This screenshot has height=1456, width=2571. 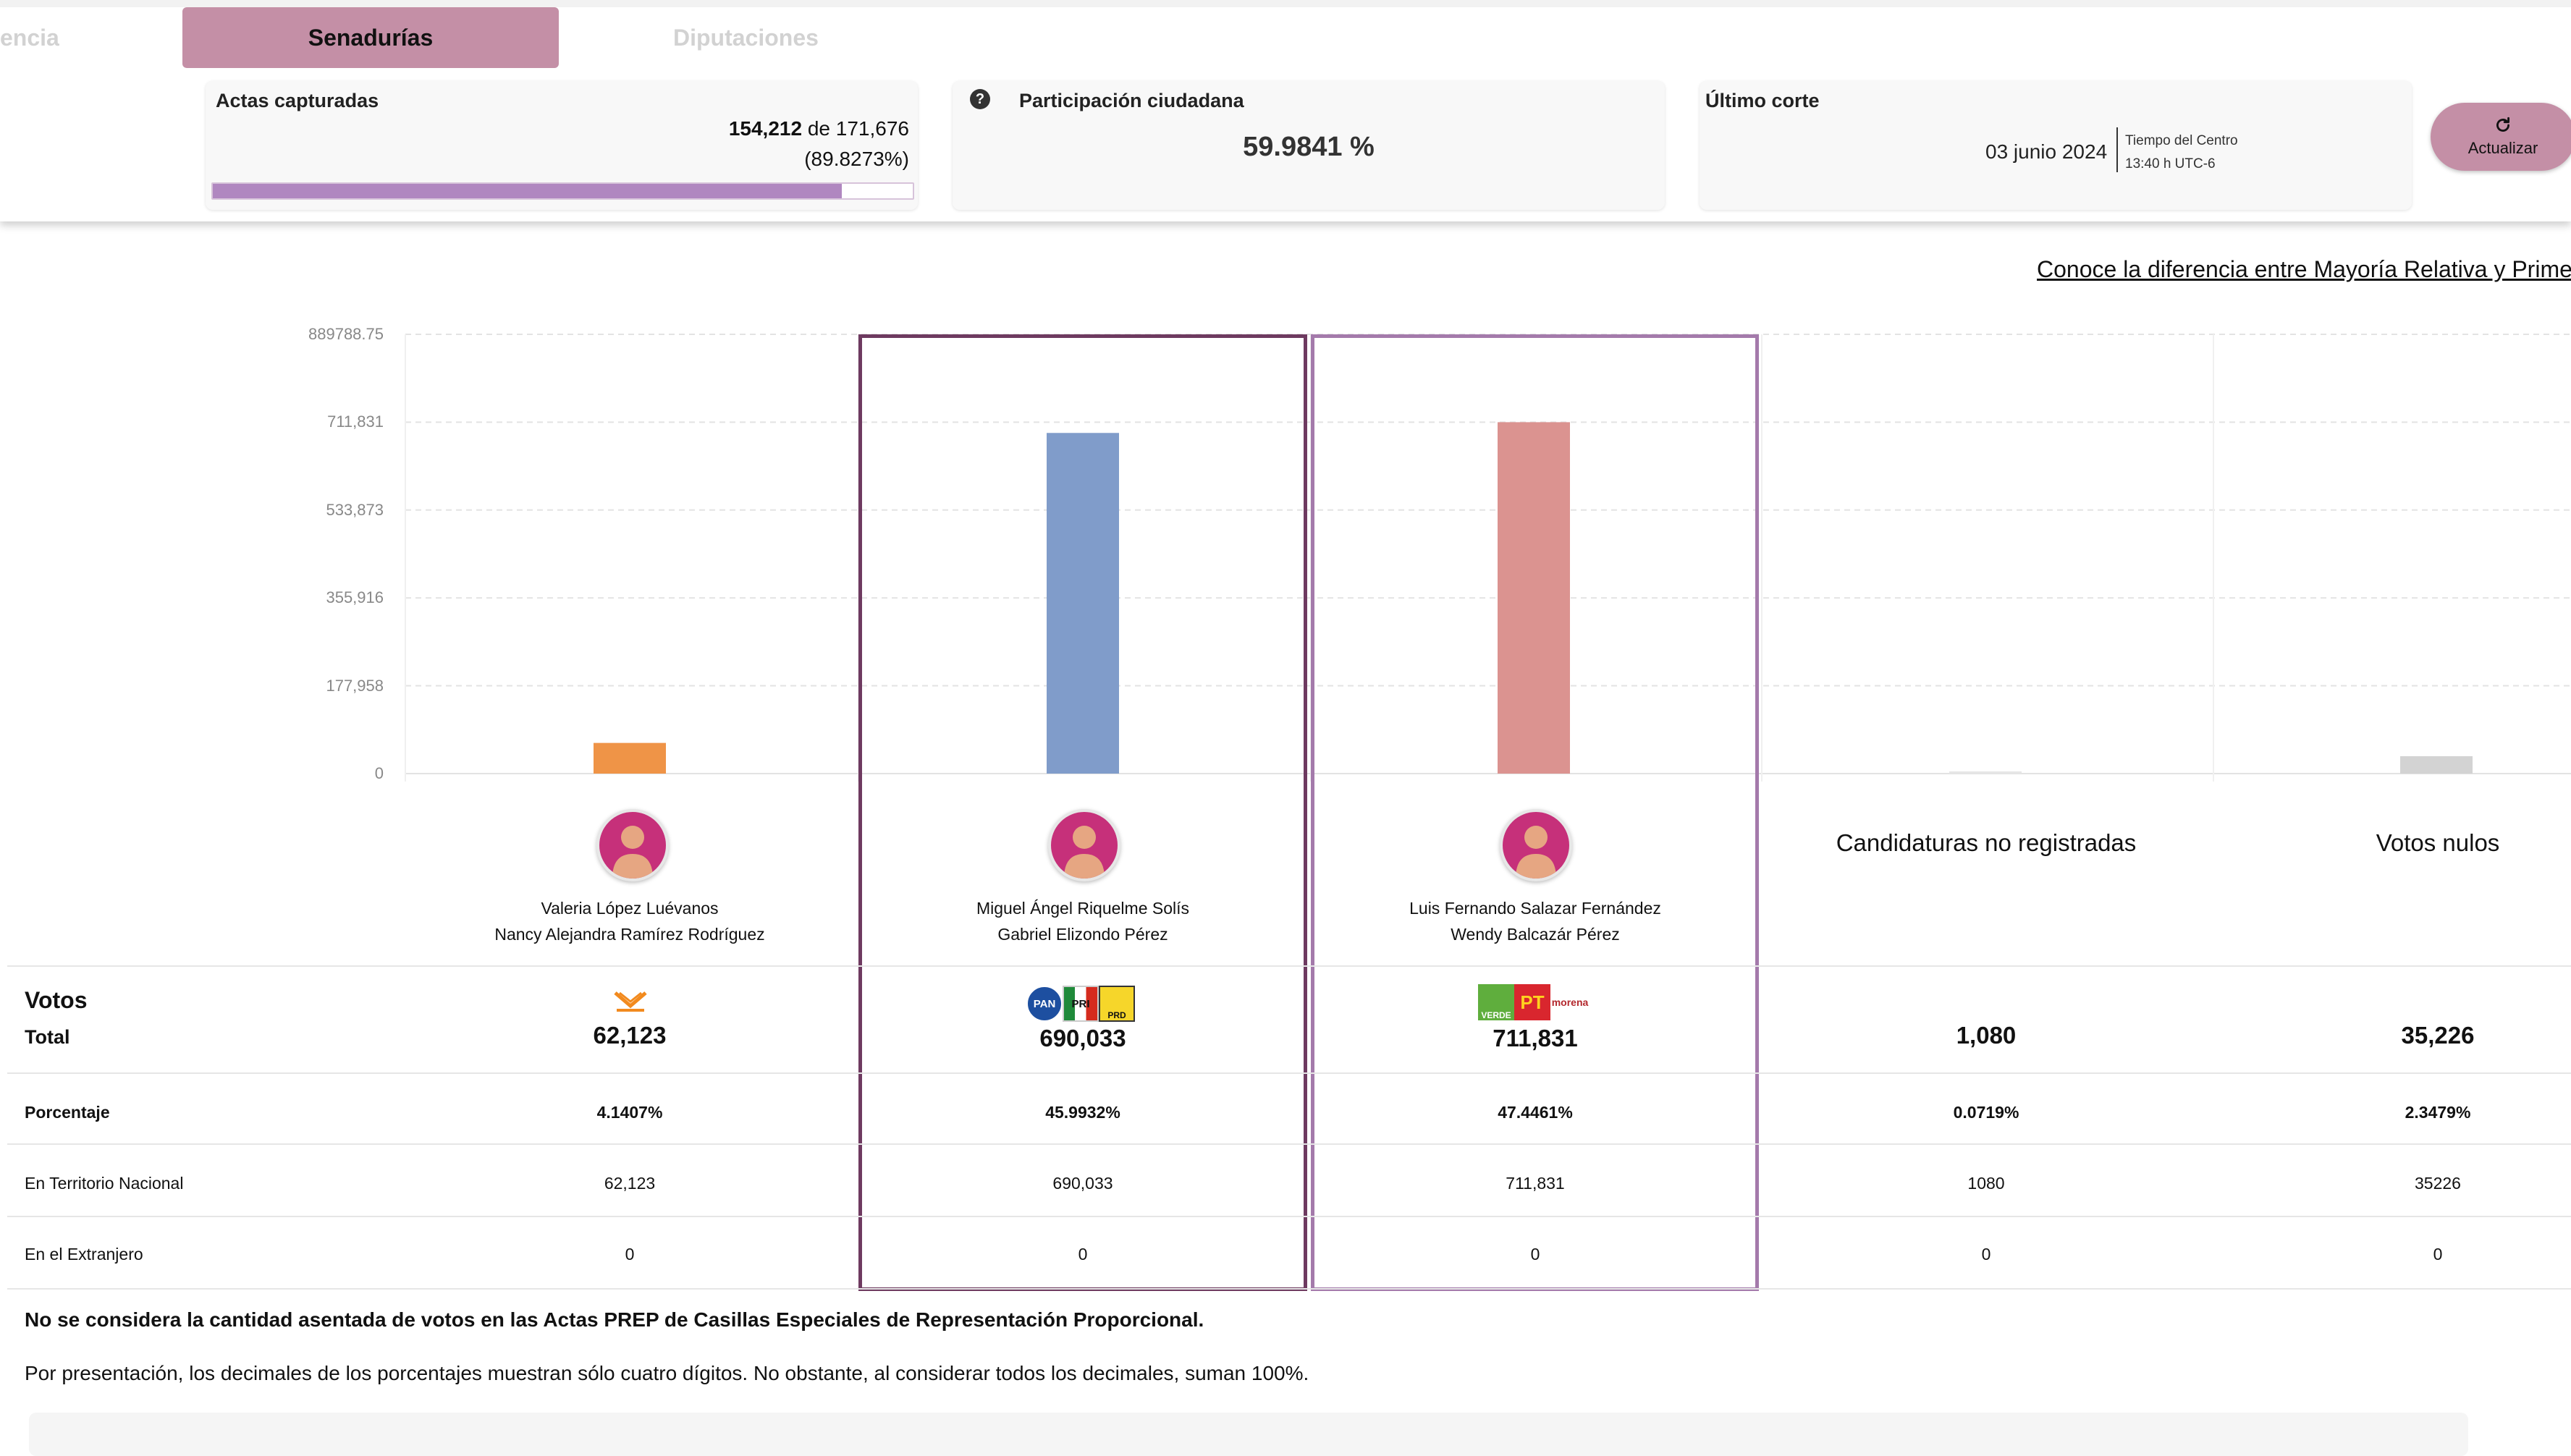 What do you see at coordinates (104, 1183) in the screenshot?
I see `label-territorio: En Territorio Nacional` at bounding box center [104, 1183].